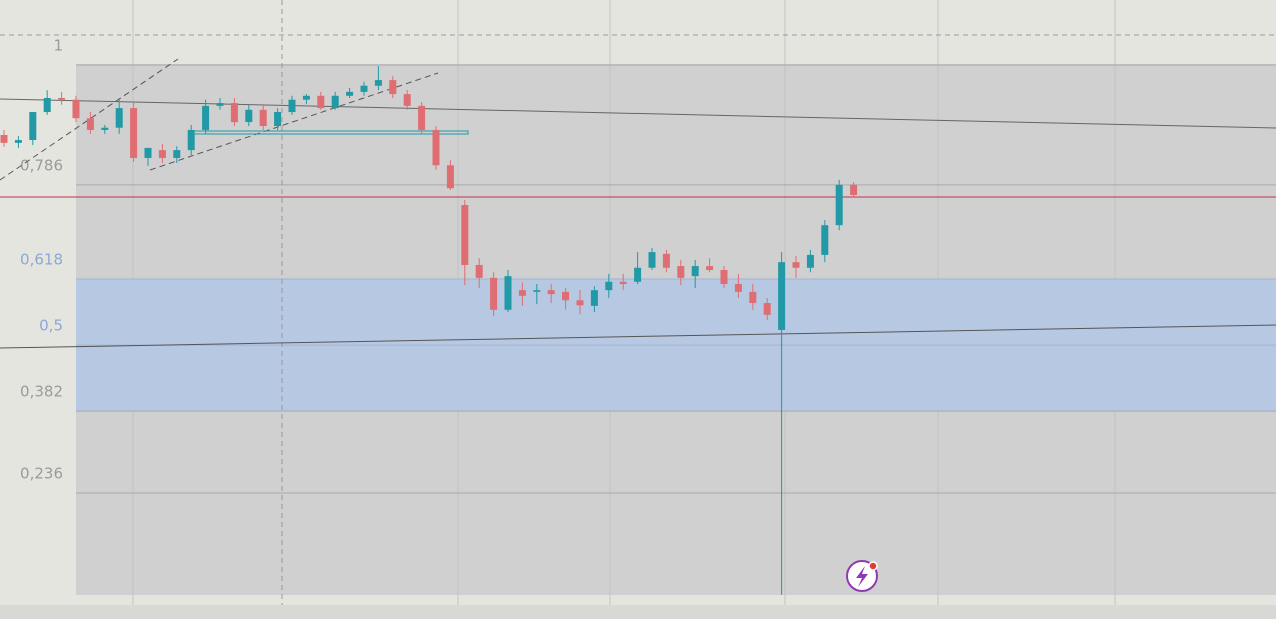  I want to click on fib-label: 0,382, so click(41, 392).